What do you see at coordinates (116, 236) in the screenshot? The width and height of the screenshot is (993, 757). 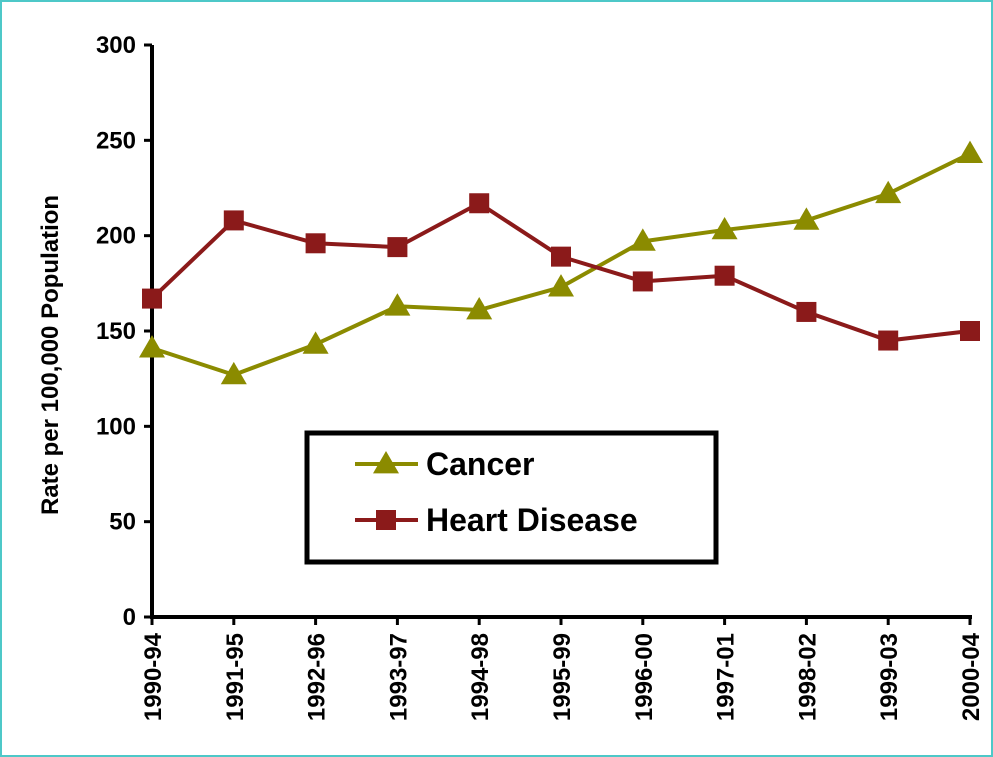 I see `y-tick-label: 200` at bounding box center [116, 236].